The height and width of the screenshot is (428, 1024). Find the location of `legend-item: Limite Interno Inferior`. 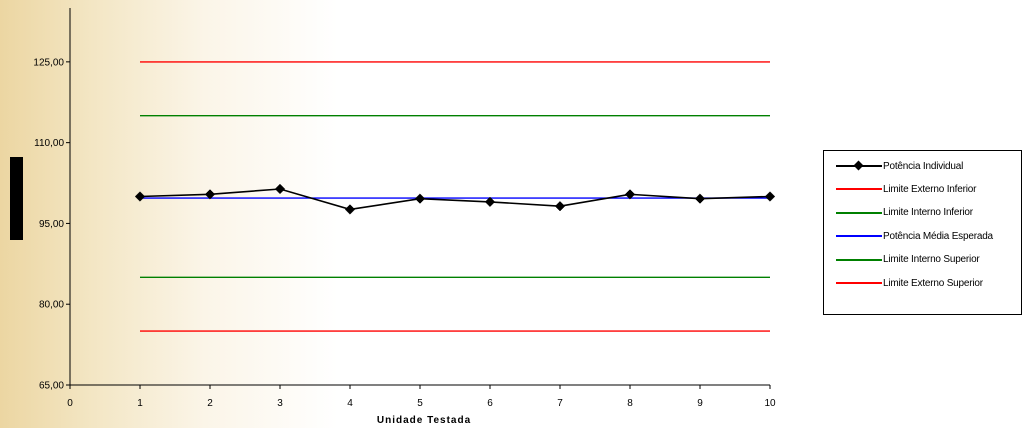

legend-item: Limite Interno Inferior is located at coordinates (904, 213).